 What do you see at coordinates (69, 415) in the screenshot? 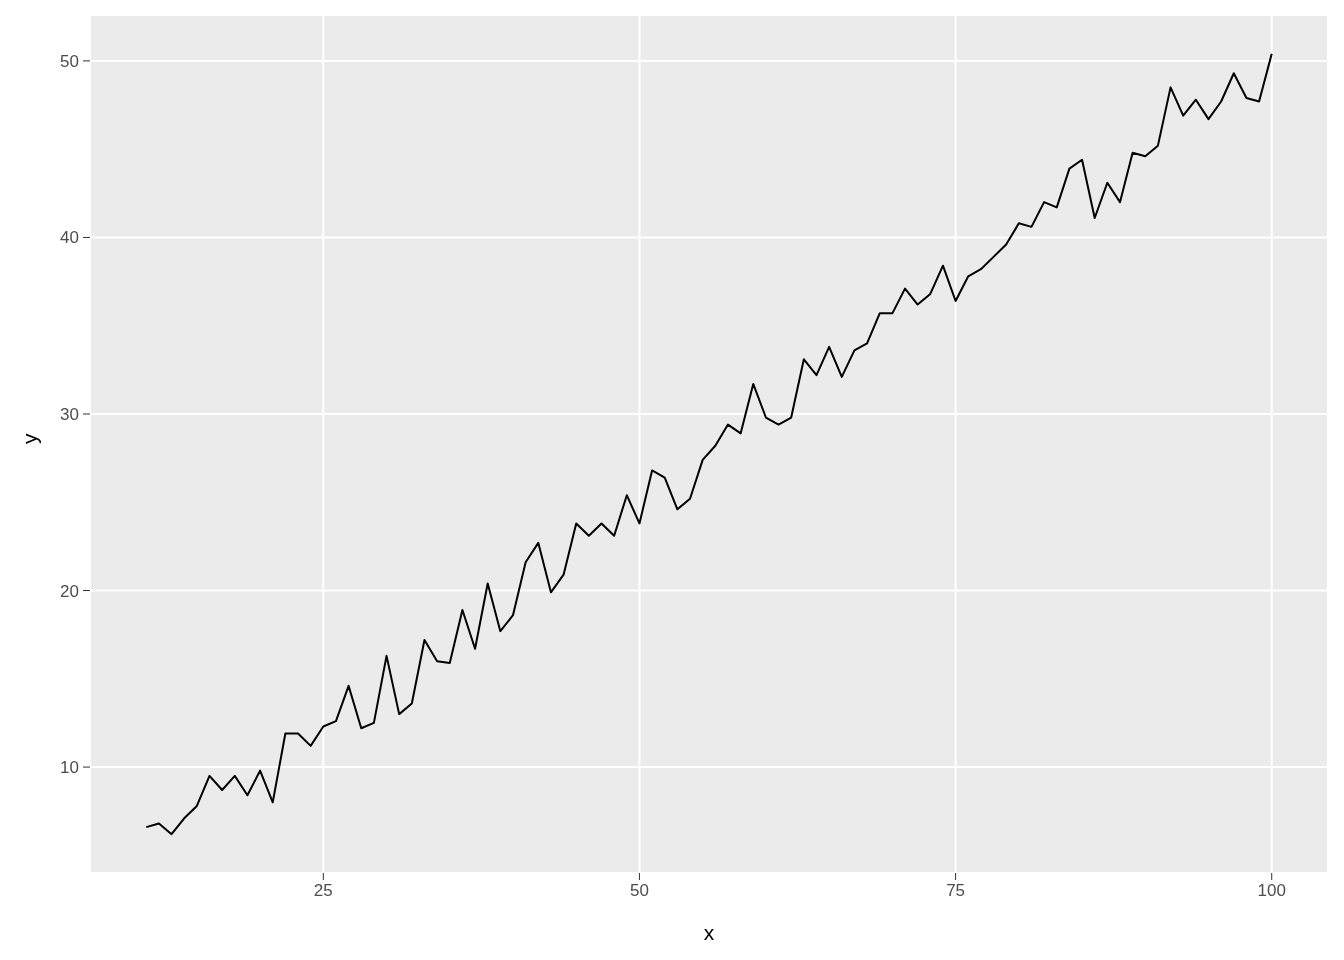
I see `y-tick-label: 30` at bounding box center [69, 415].